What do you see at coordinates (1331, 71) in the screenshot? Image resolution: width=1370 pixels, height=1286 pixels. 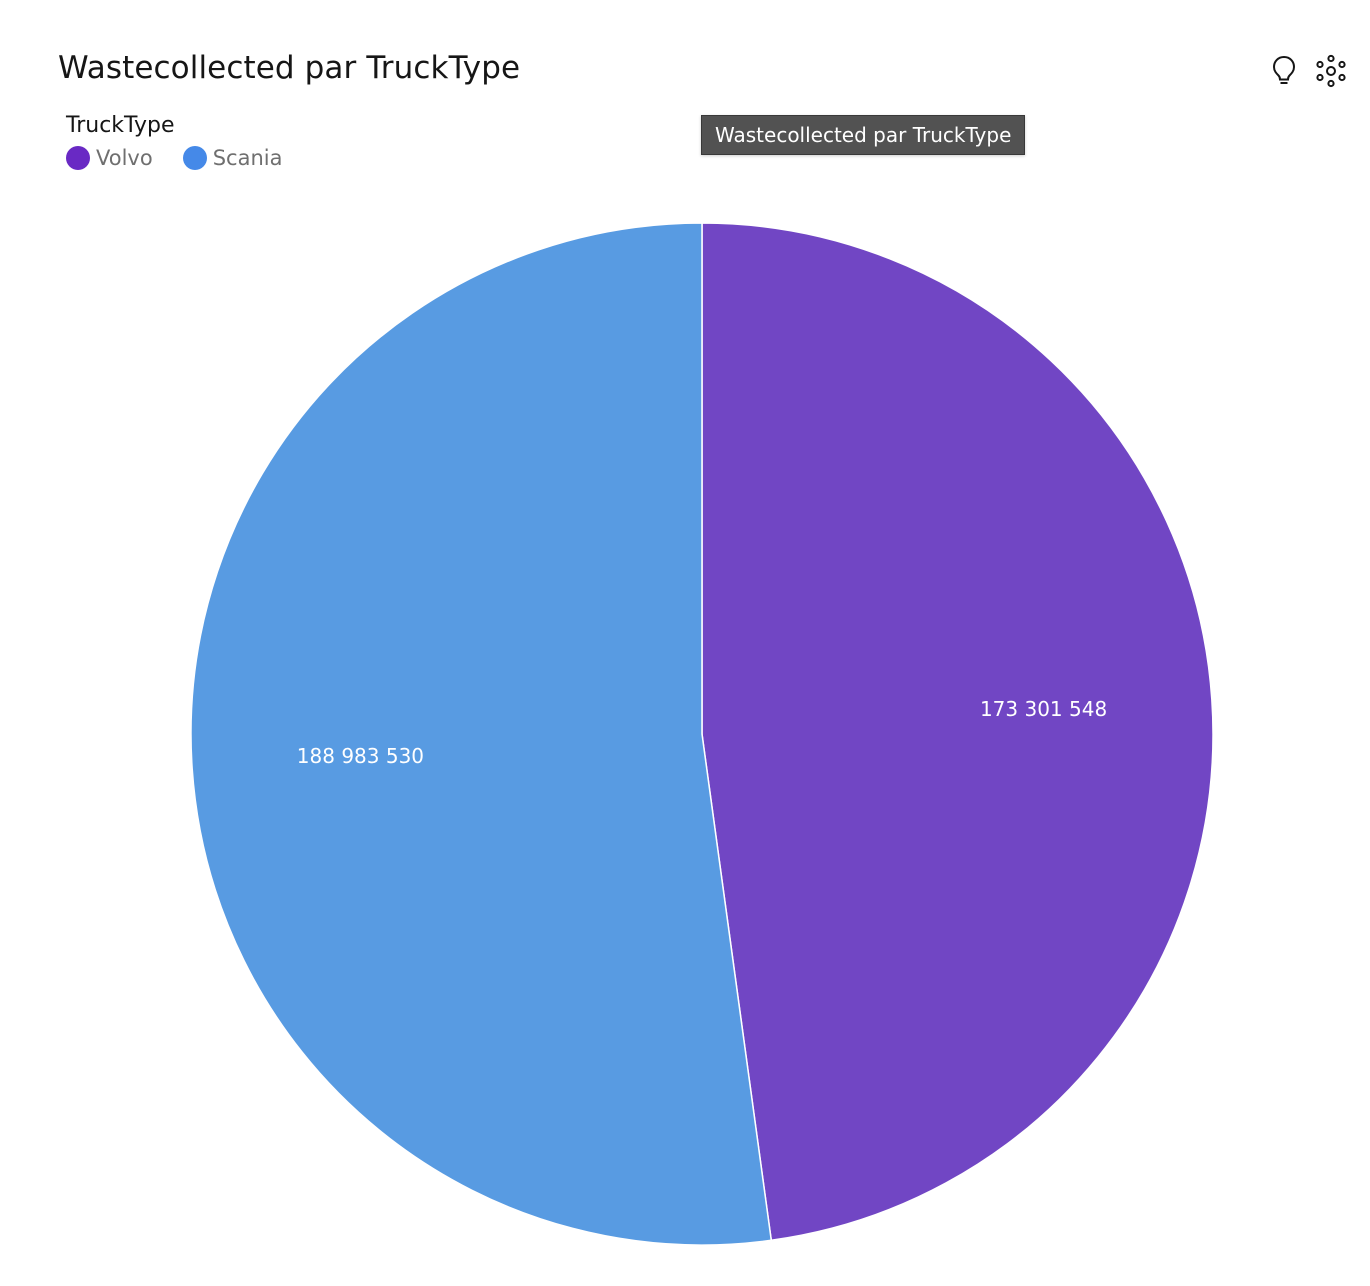 I see `cluster-icon` at bounding box center [1331, 71].